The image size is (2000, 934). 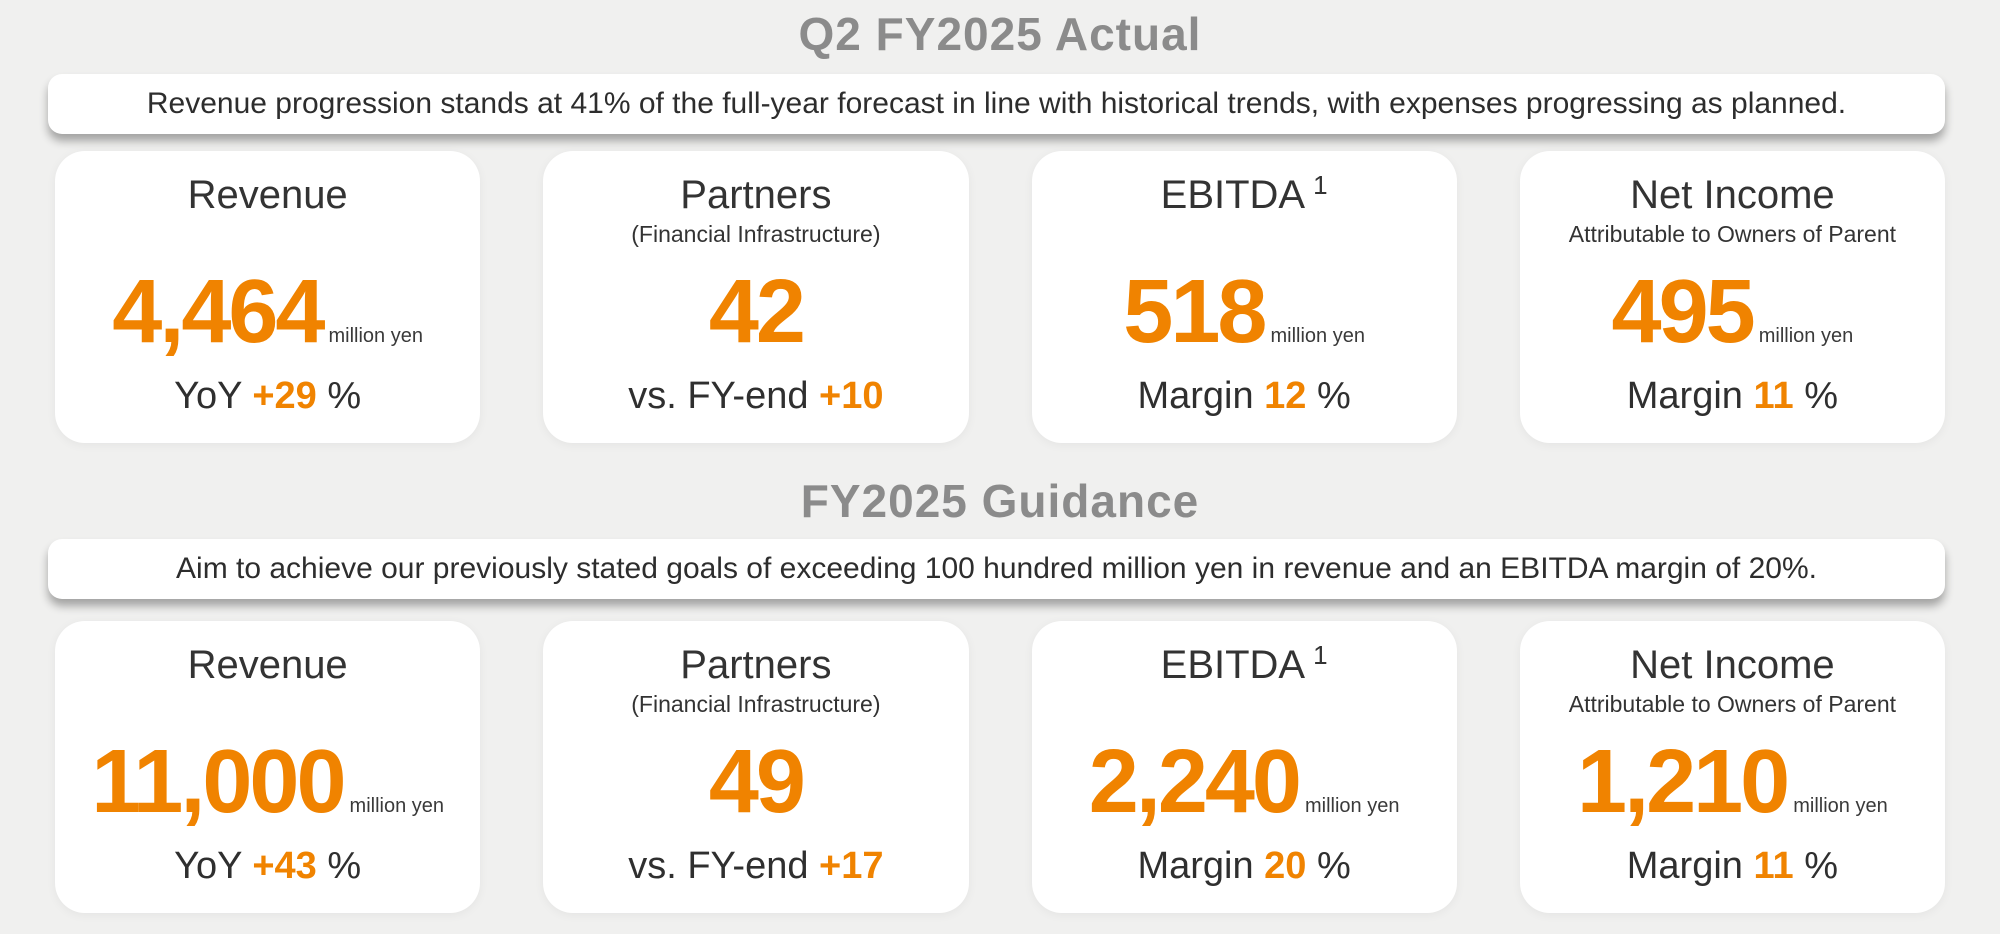 I want to click on kpi-value-row: 1,210 million yen, so click(x=1732, y=782).